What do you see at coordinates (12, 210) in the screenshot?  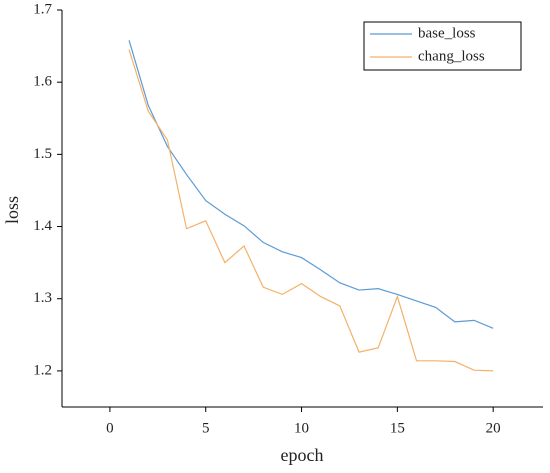 I see `y-axis-label: loss` at bounding box center [12, 210].